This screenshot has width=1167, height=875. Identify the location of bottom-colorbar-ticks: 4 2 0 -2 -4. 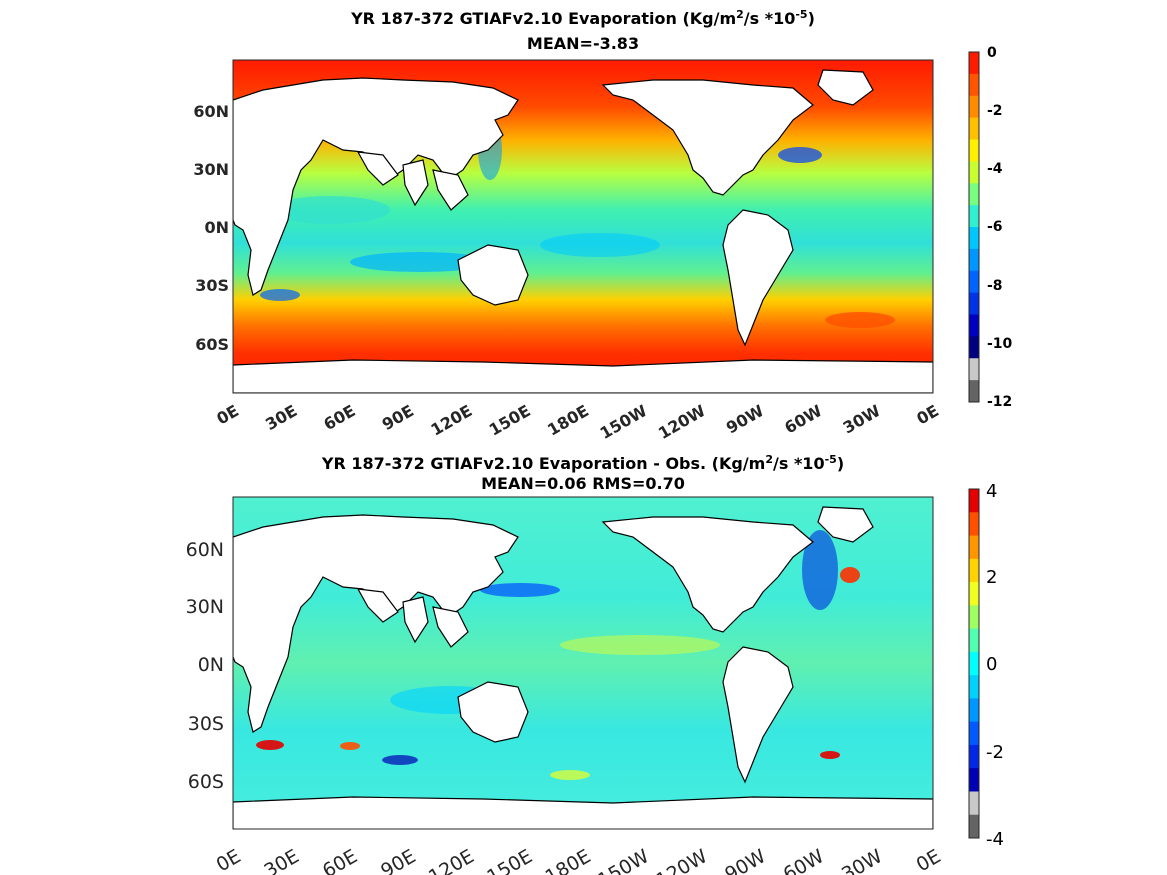
(995, 665).